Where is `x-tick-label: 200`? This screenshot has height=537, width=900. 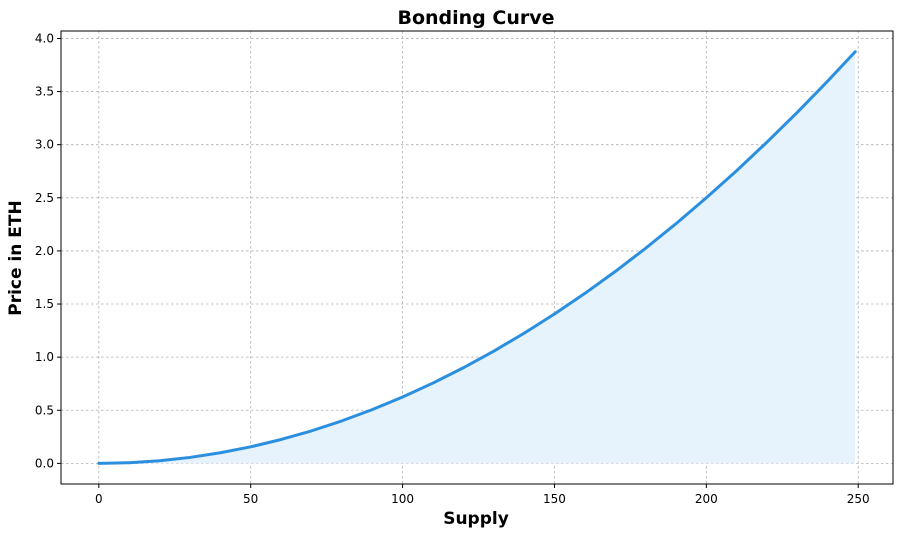
x-tick-label: 200 is located at coordinates (706, 499).